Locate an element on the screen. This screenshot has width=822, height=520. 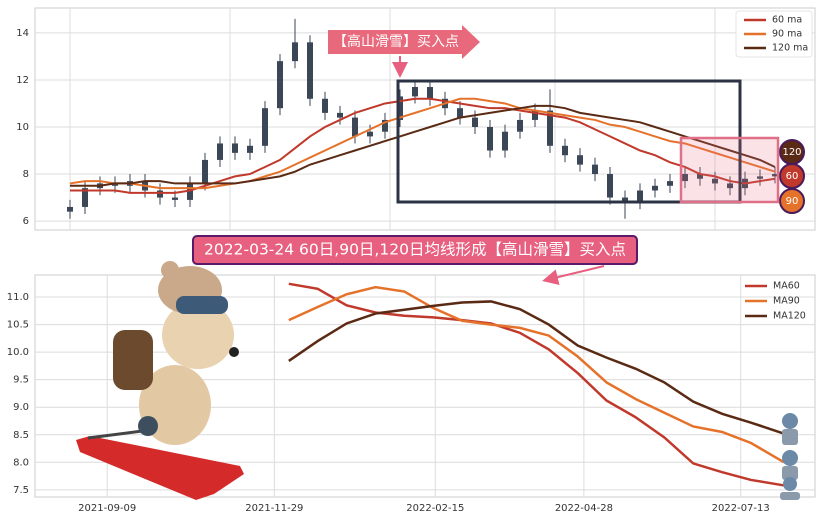
banner-title: 2022-03-24 60日,90日,120日均线形成【高山滑雪】买入点 is located at coordinates (415, 250).